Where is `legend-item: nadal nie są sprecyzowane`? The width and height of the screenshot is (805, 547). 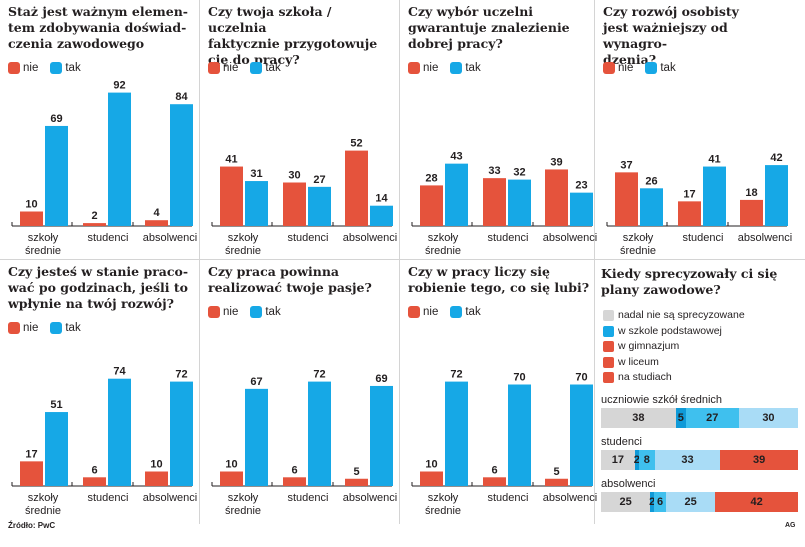 legend-item: nadal nie są sprecyzowane is located at coordinates (674, 316).